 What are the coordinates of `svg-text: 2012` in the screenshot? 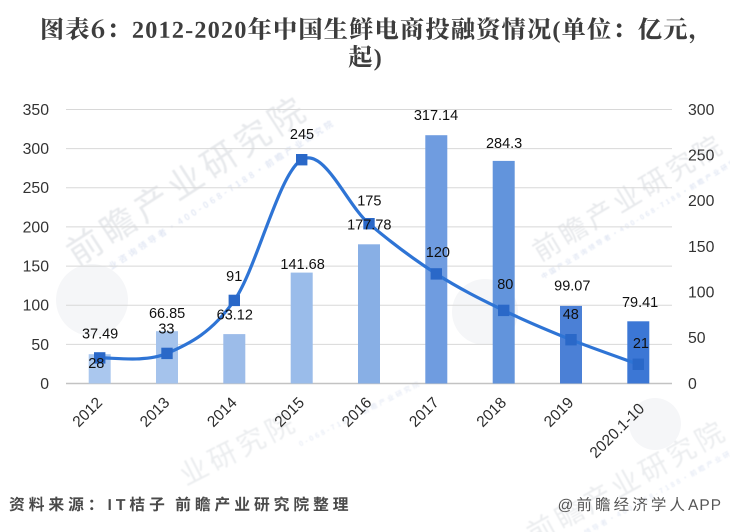 It's located at (88, 412).